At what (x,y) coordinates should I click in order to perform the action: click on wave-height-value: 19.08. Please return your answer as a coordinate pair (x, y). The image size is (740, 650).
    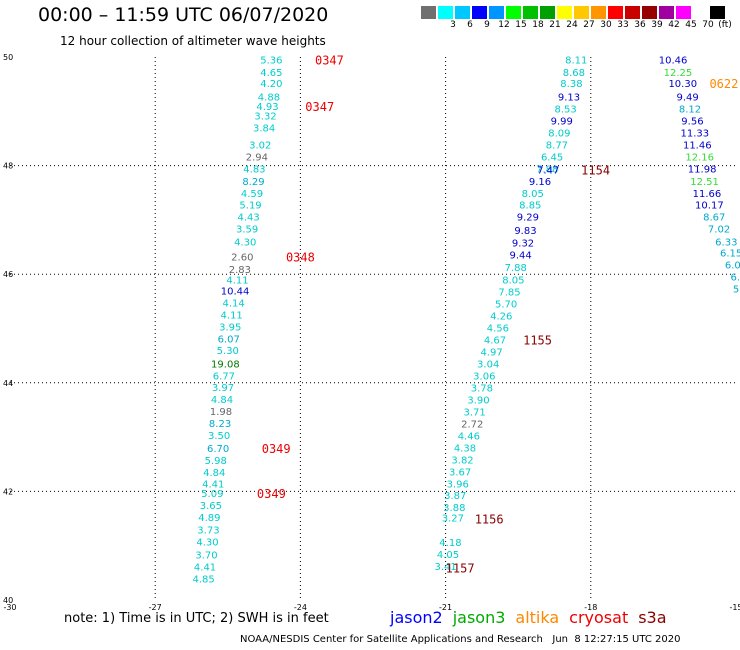
    Looking at the image, I should click on (225, 364).